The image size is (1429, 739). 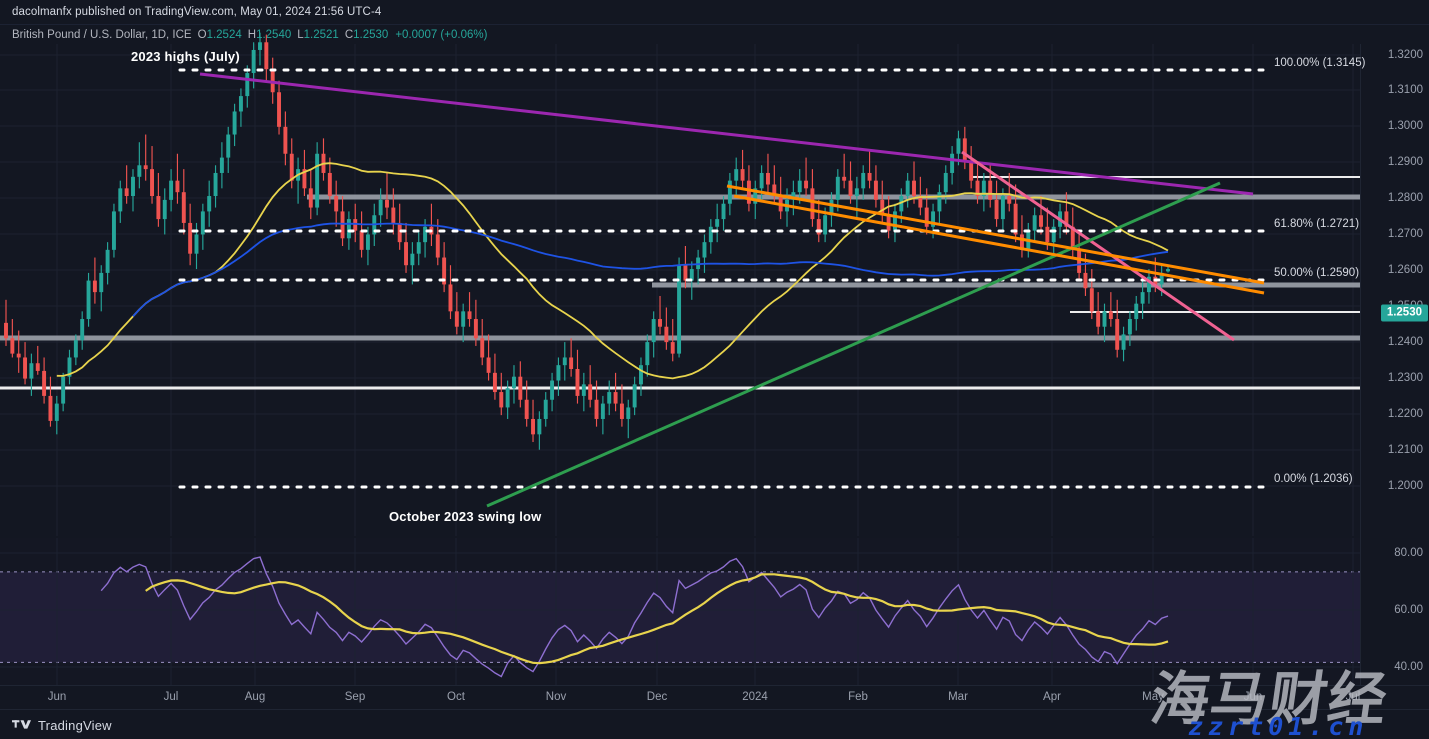 I want to click on price-tick: 1.2300, so click(x=1405, y=378).